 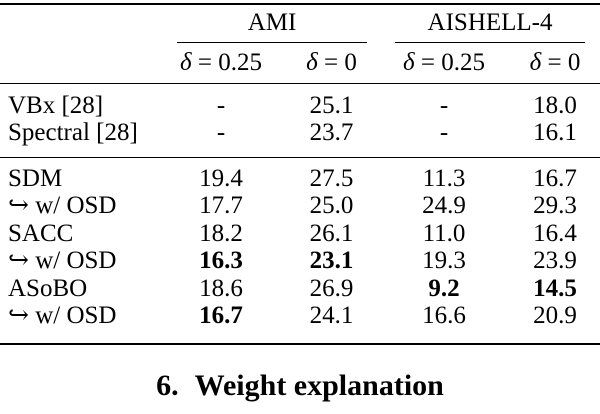 I want to click on group-header-ami: AMI, so click(x=272, y=26).